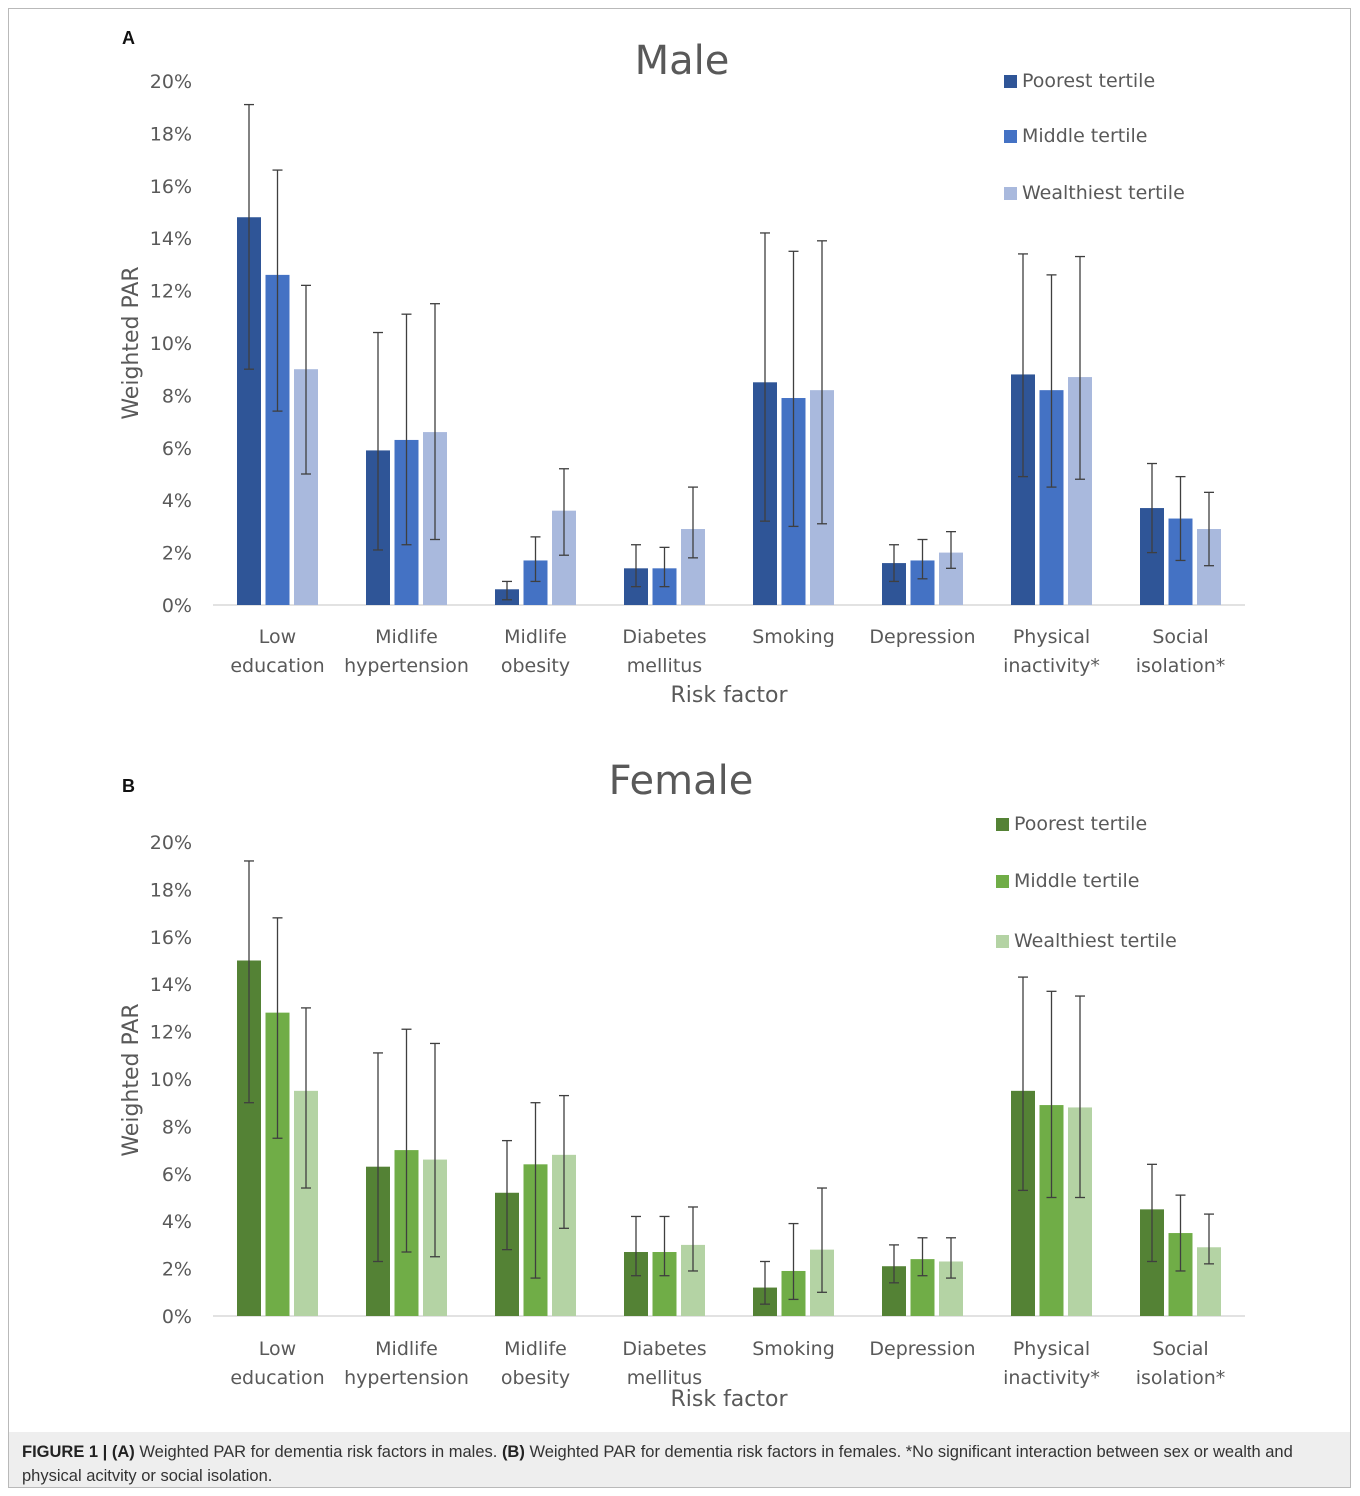  Describe the element at coordinates (513, 1452) in the screenshot. I see `caption-b-label: (B)` at that location.